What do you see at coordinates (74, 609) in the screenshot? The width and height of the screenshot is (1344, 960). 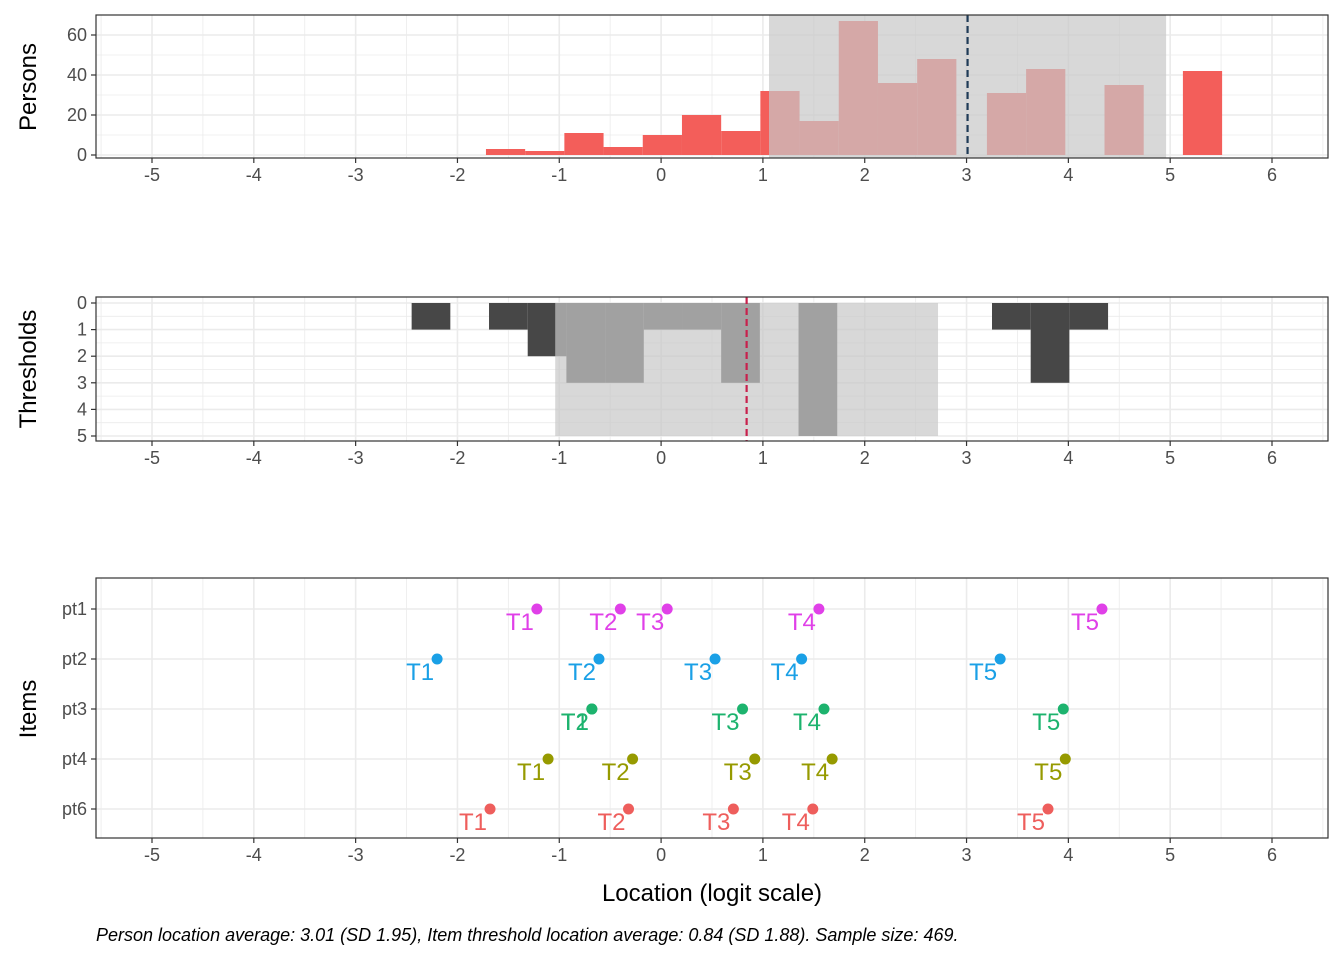 I see `y-tick-label: pt1` at bounding box center [74, 609].